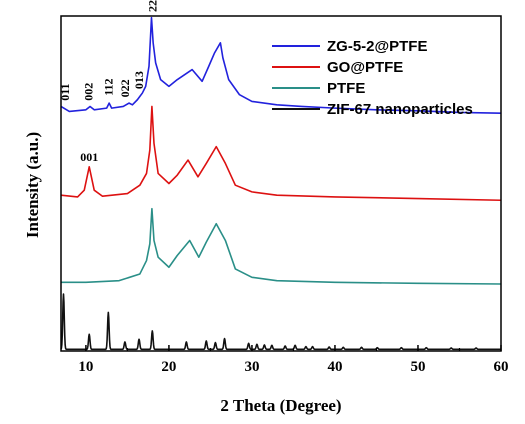 The image size is (525, 424). What do you see at coordinates (251, 367) in the screenshot?
I see `x-tick-label: 30` at bounding box center [251, 367].